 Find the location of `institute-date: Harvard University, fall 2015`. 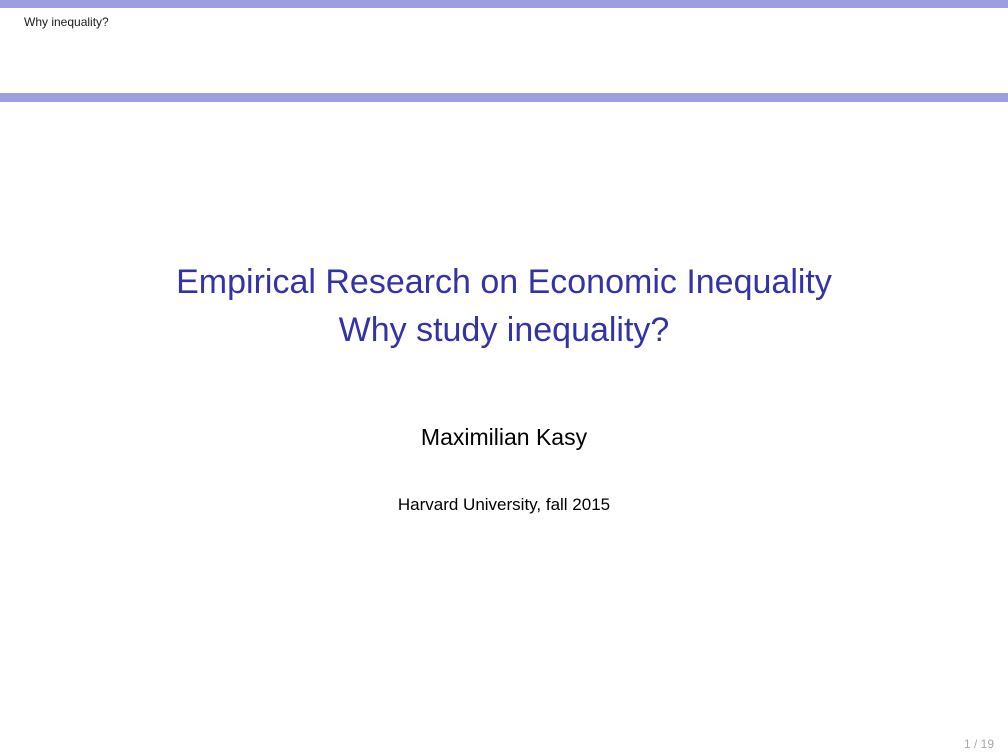

institute-date: Harvard University, fall 2015 is located at coordinates (504, 504).